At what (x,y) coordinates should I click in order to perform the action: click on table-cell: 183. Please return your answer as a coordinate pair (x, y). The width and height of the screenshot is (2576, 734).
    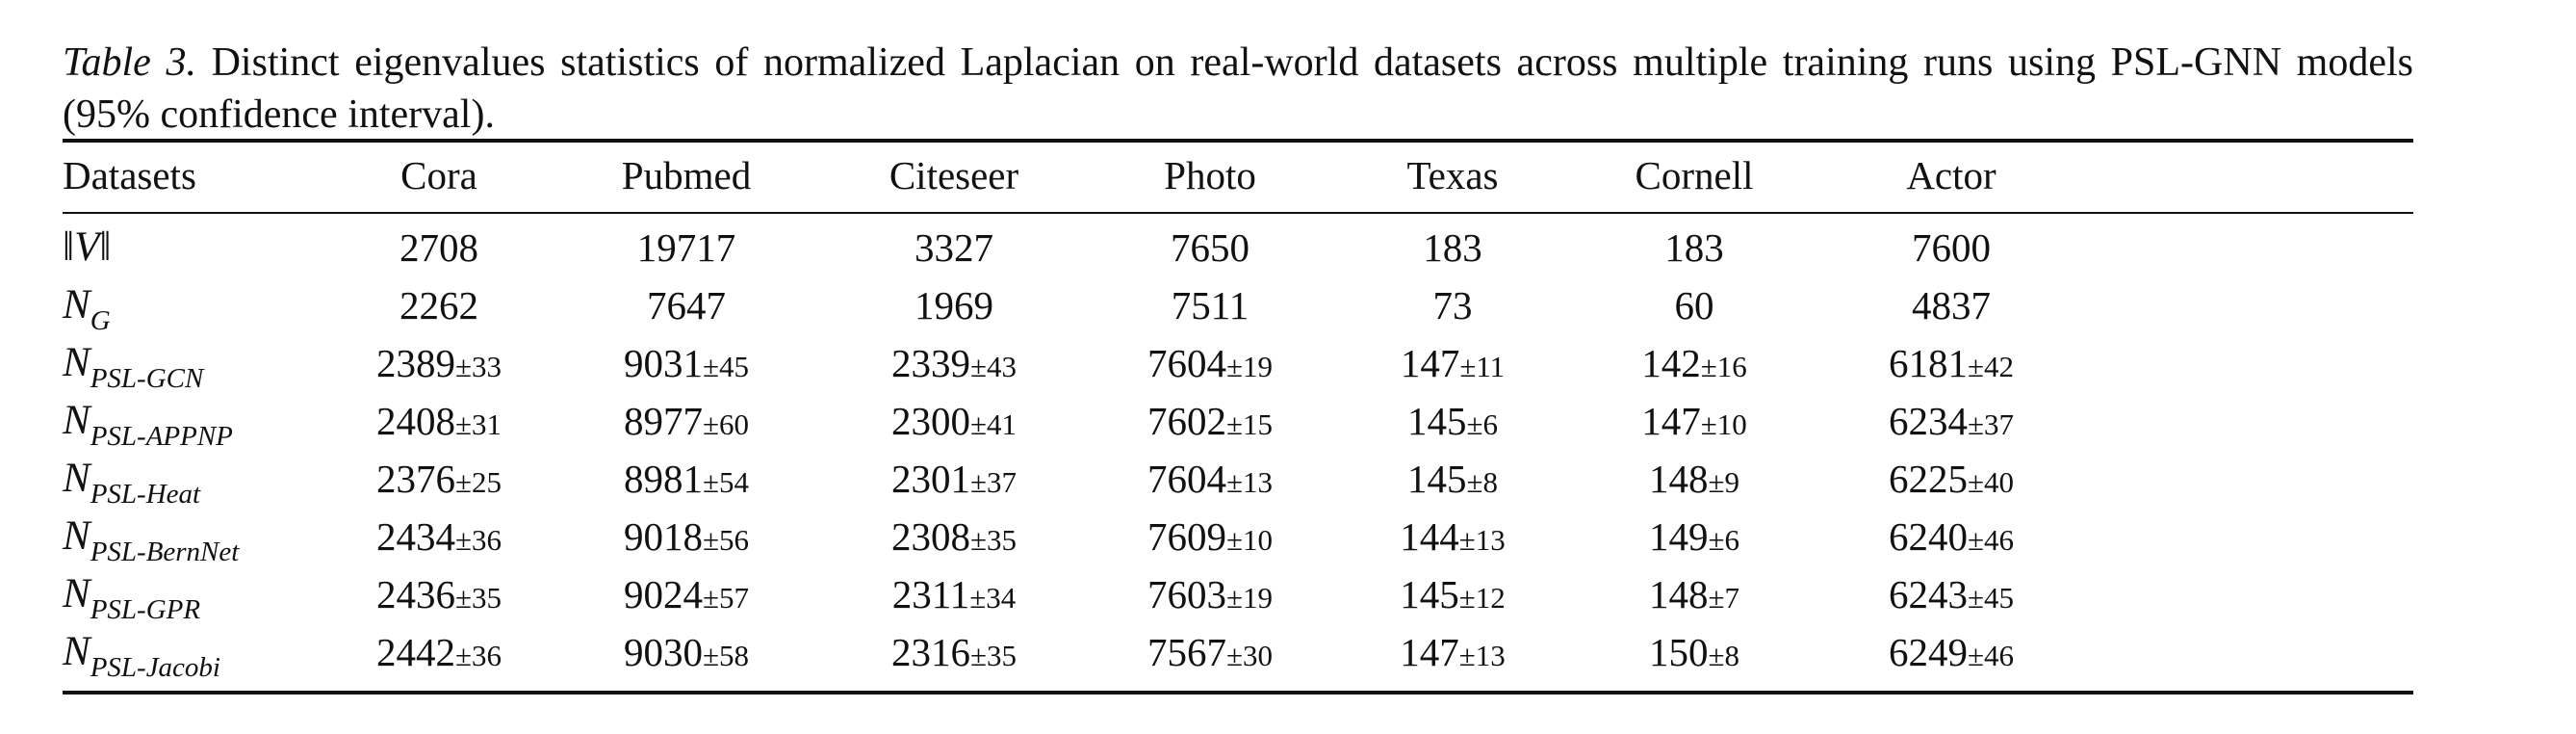
    Looking at the image, I should click on (1453, 247).